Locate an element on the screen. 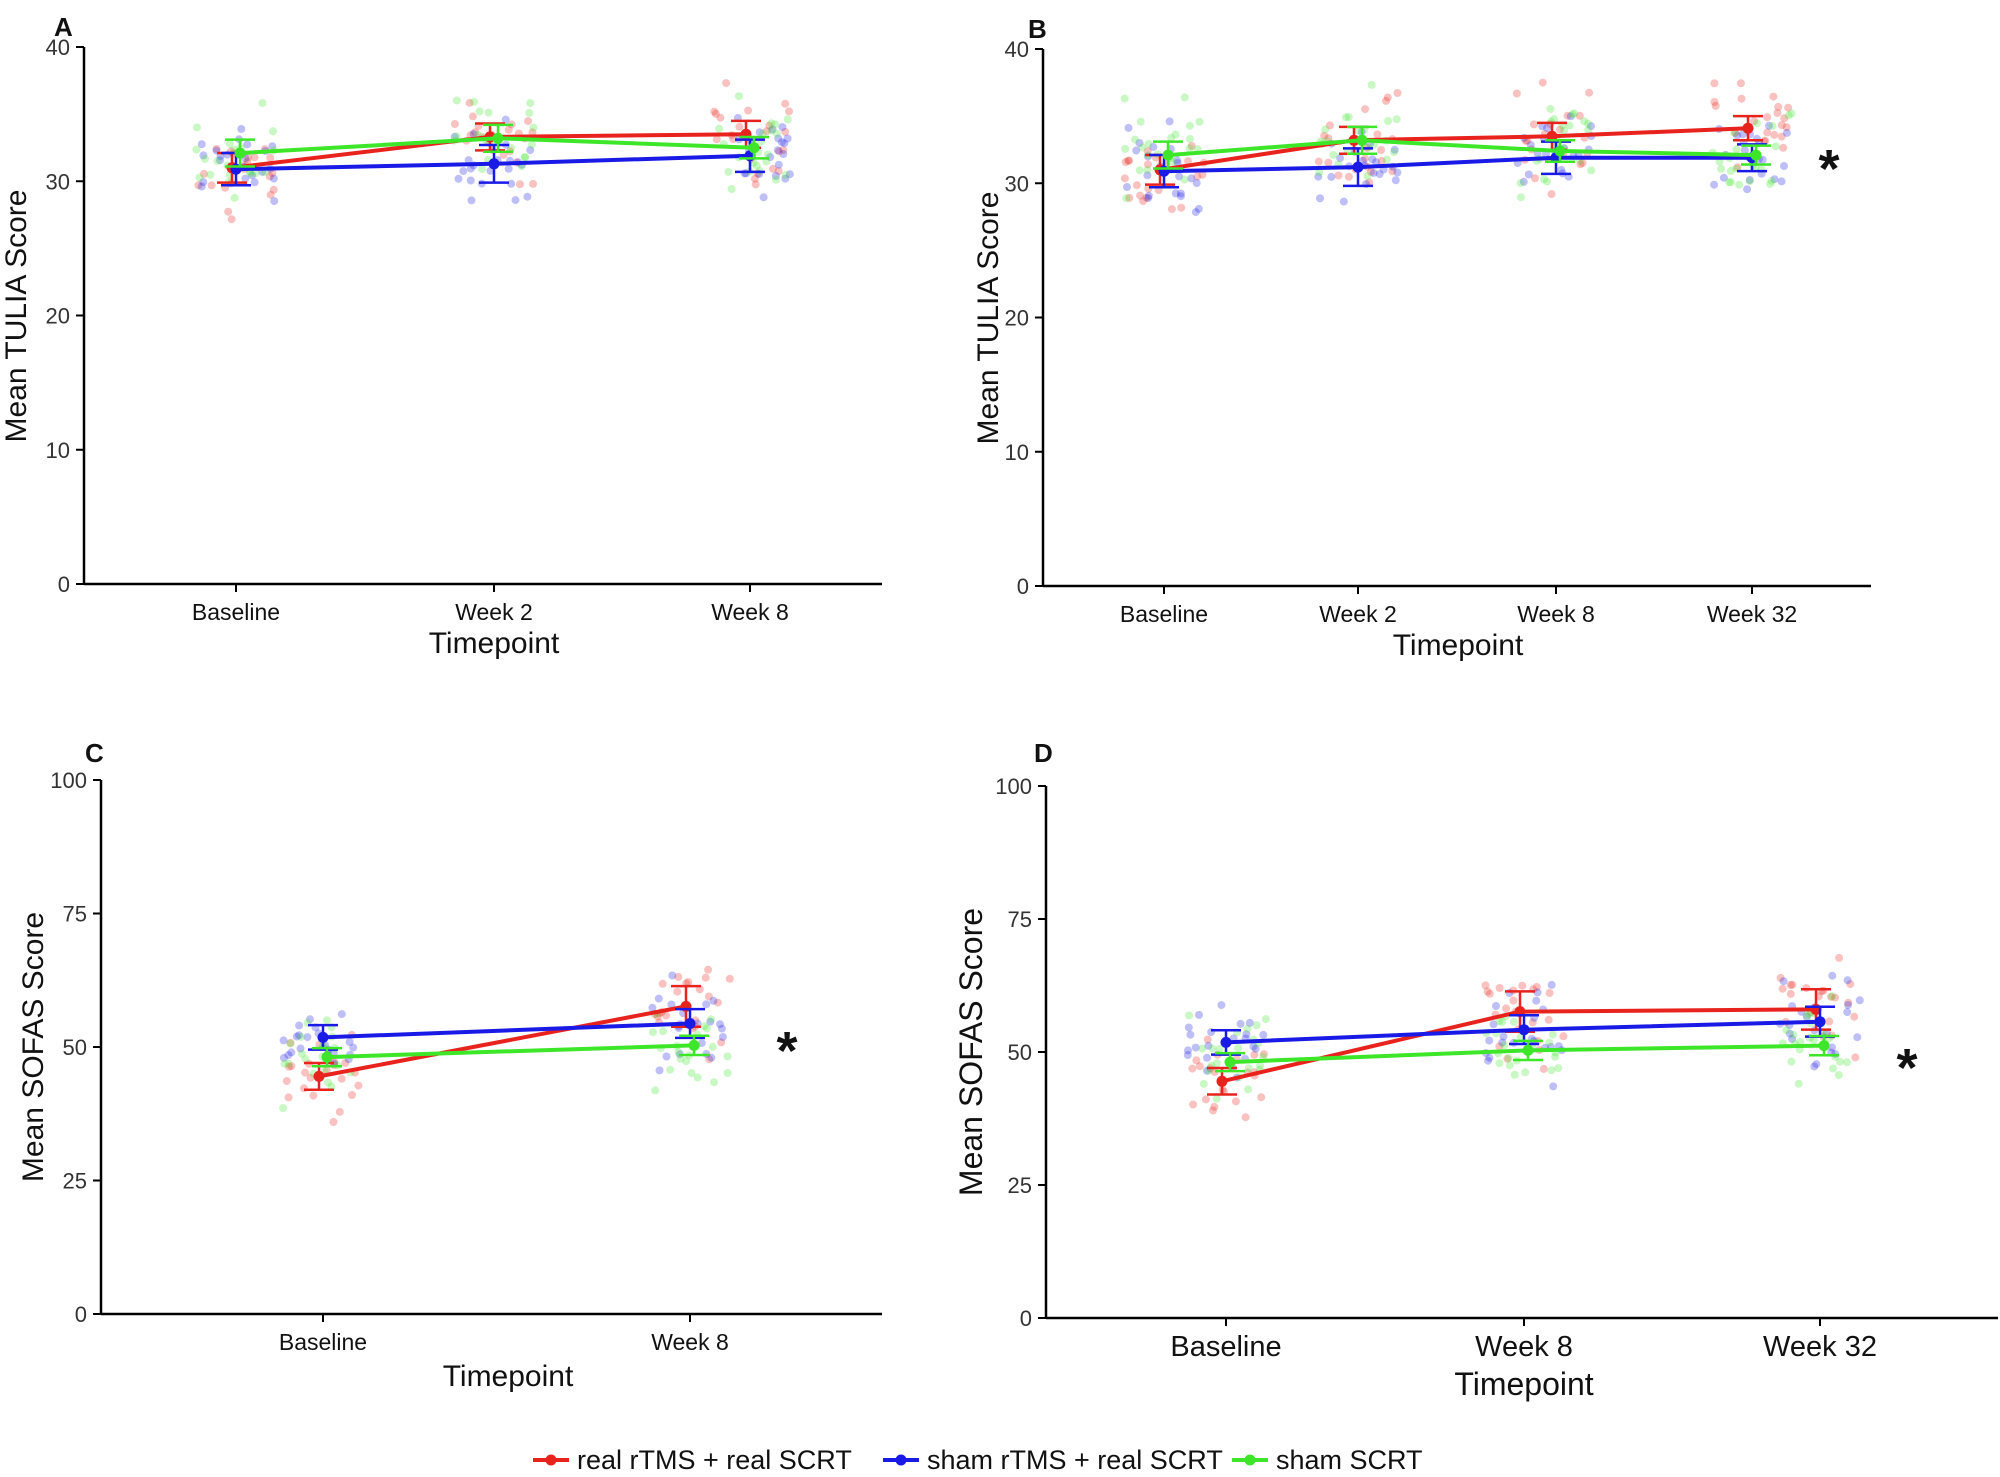 The width and height of the screenshot is (2000, 1477). x-tick-label: Week 32 is located at coordinates (1752, 614).